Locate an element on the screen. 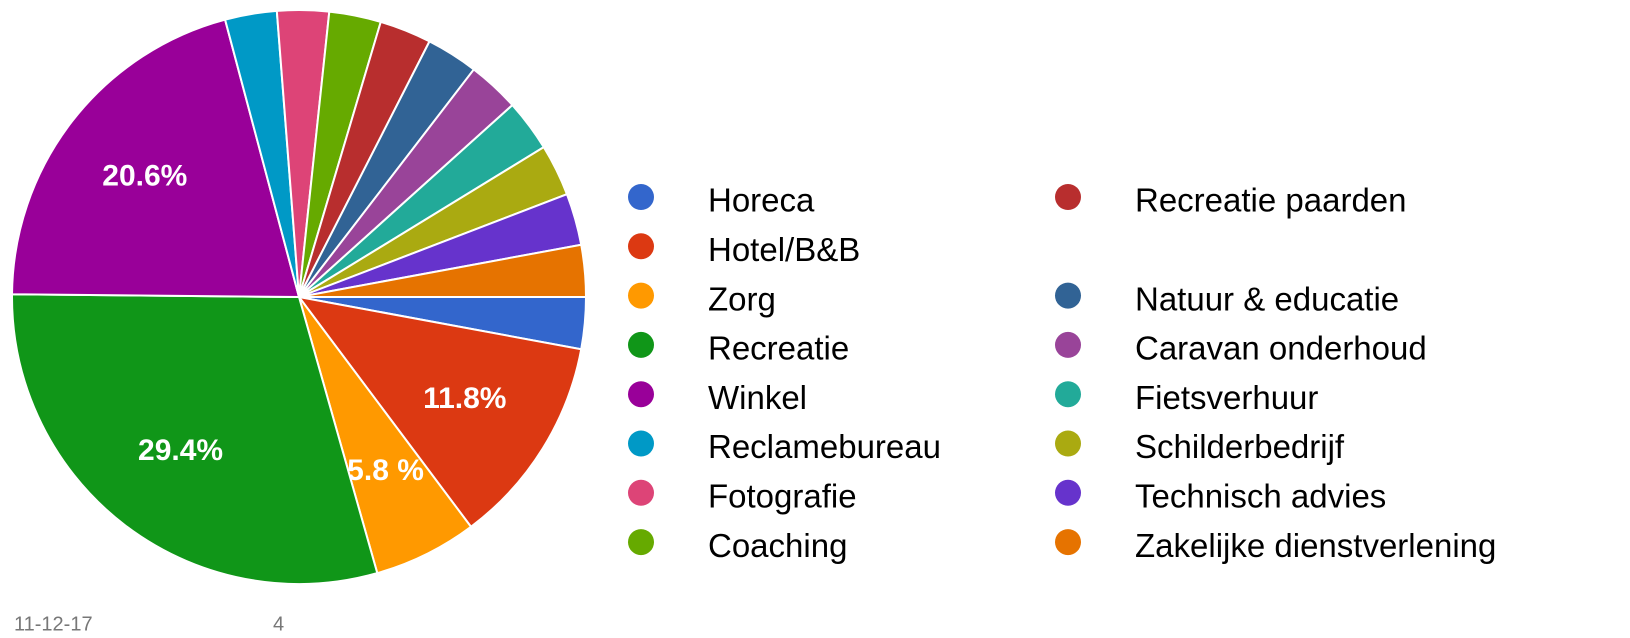 The image size is (1630, 638). footer-page: 4 is located at coordinates (278, 624).